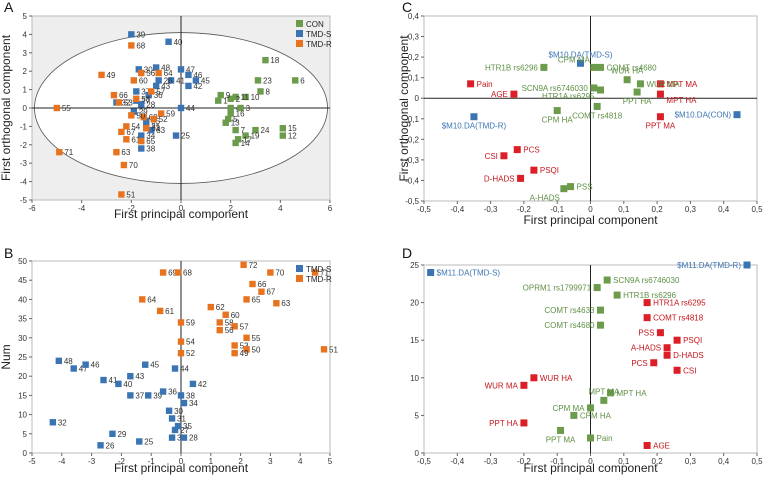 Image resolution: width=778 pixels, height=486 pixels. What do you see at coordinates (150, 104) in the screenshot?
I see `point-label: 28` at bounding box center [150, 104].